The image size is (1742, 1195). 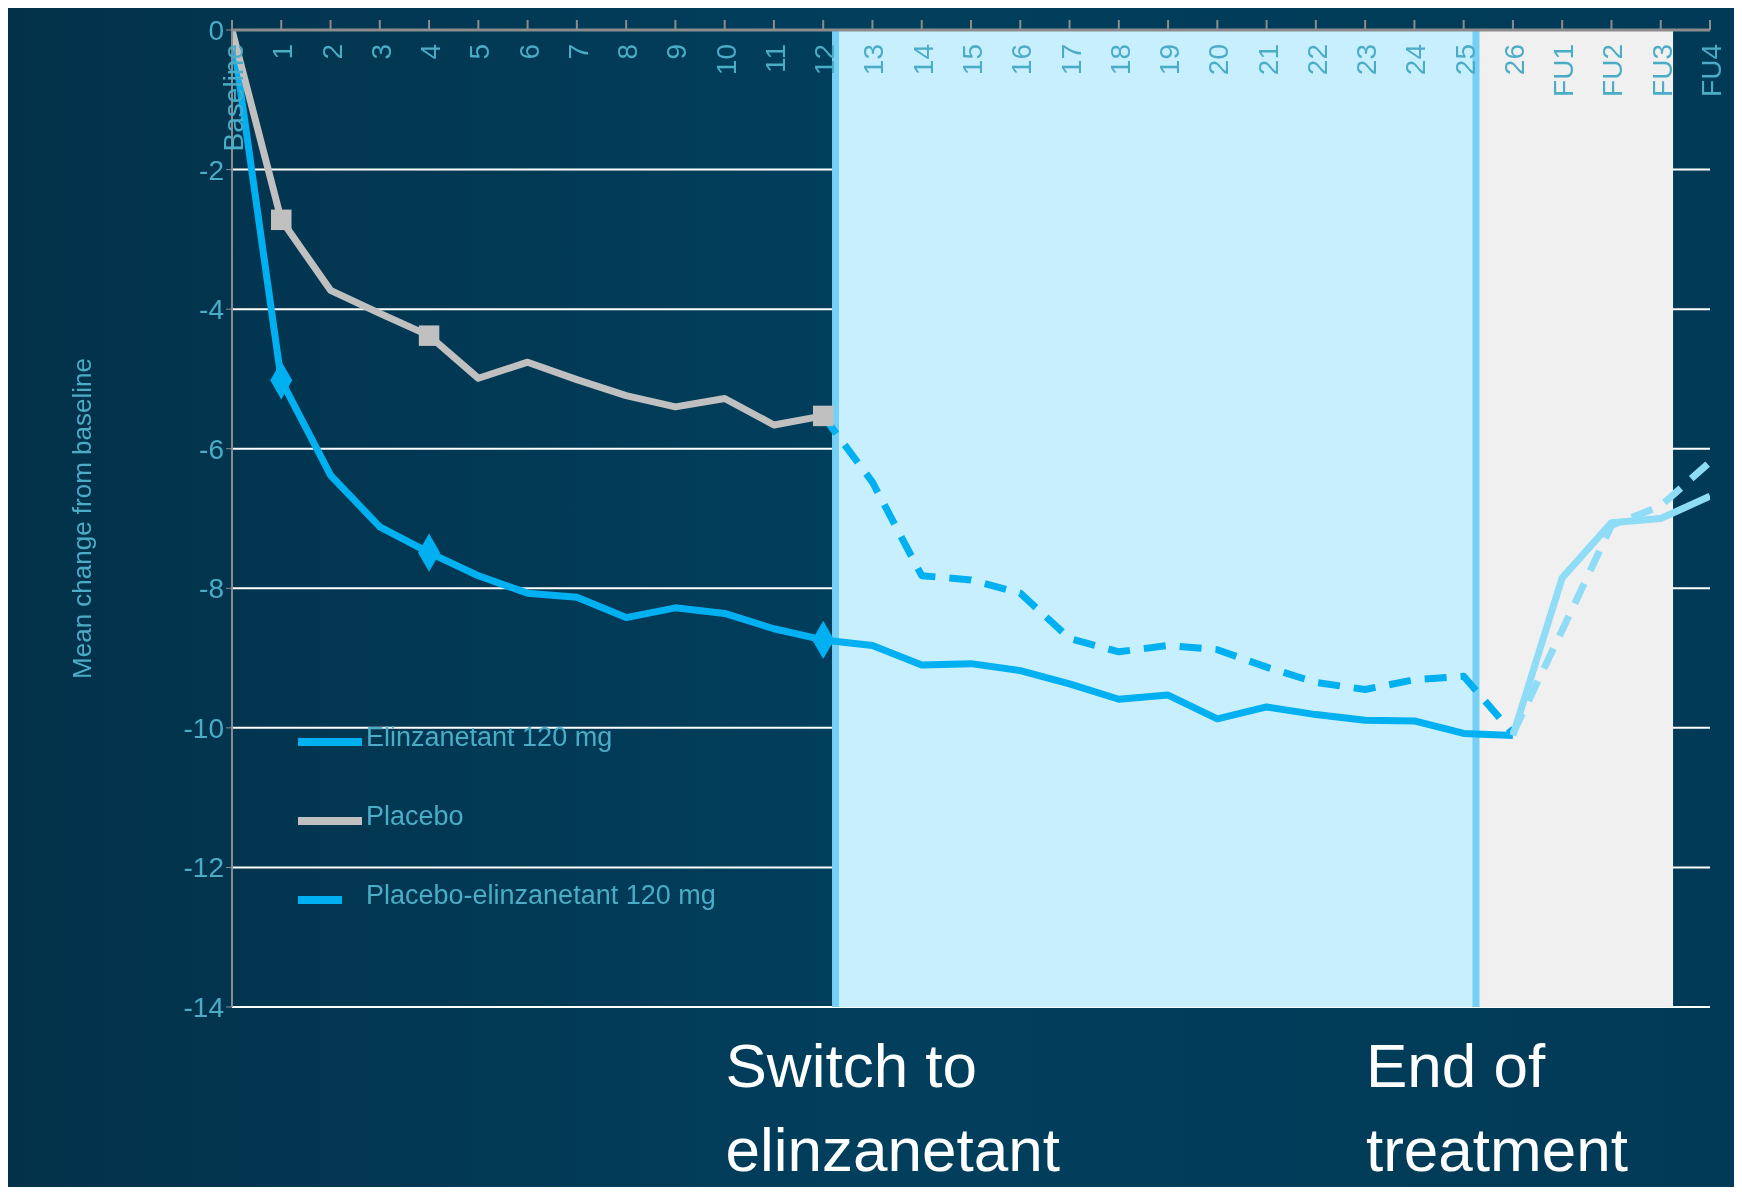 I want to click on ref-line-label: Switch to elinzanetant, so click(x=892, y=1107).